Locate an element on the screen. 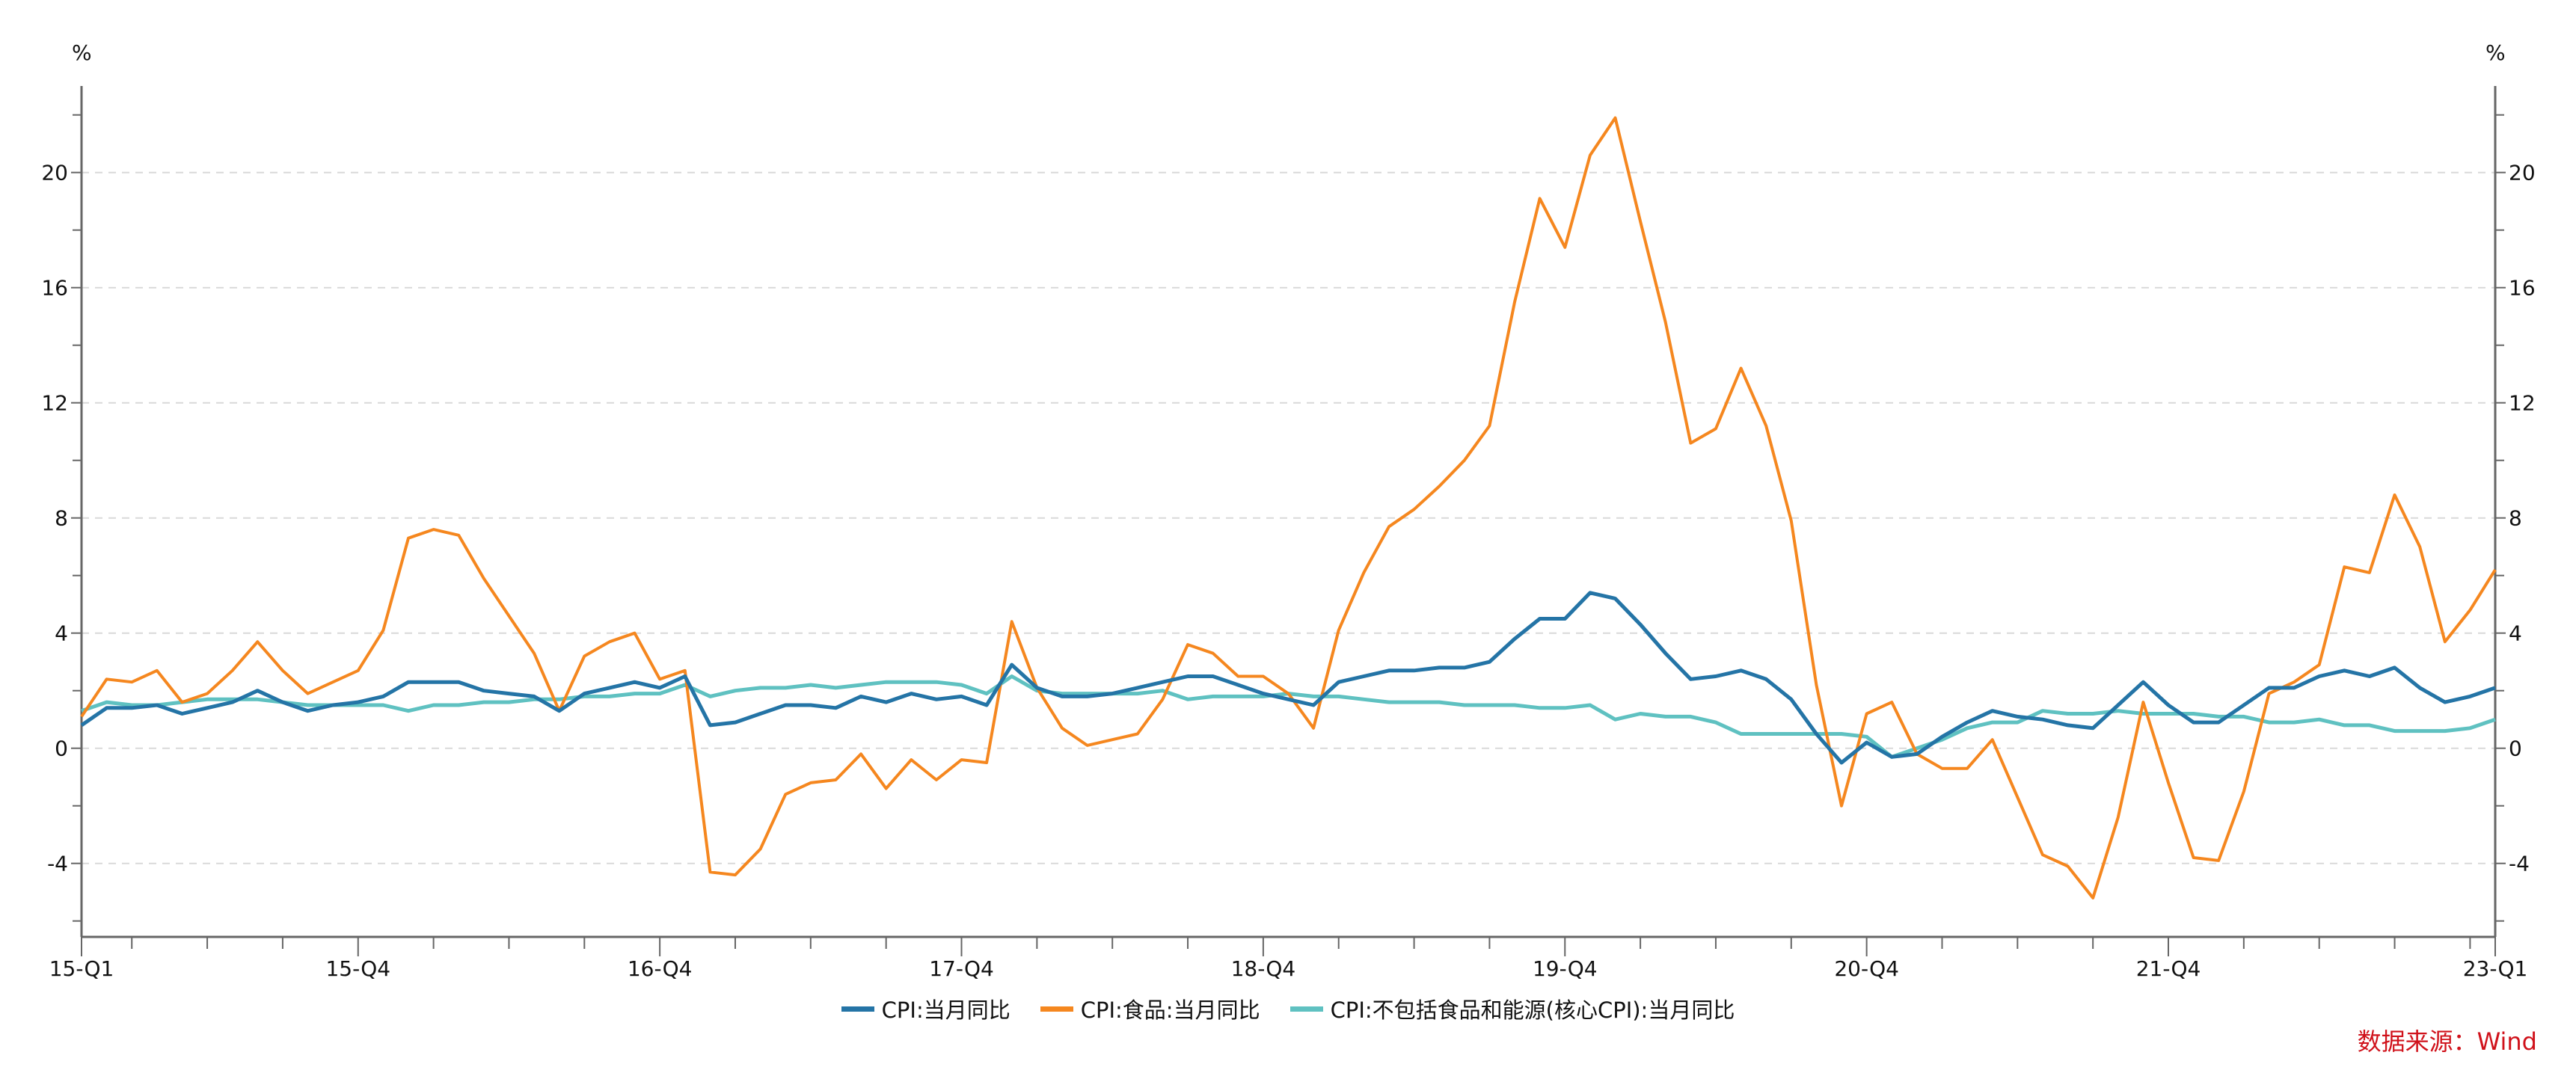 The width and height of the screenshot is (2576, 1067). legend-item-food-cpi: CPI:食品:当月同比 is located at coordinates (1150, 1008).